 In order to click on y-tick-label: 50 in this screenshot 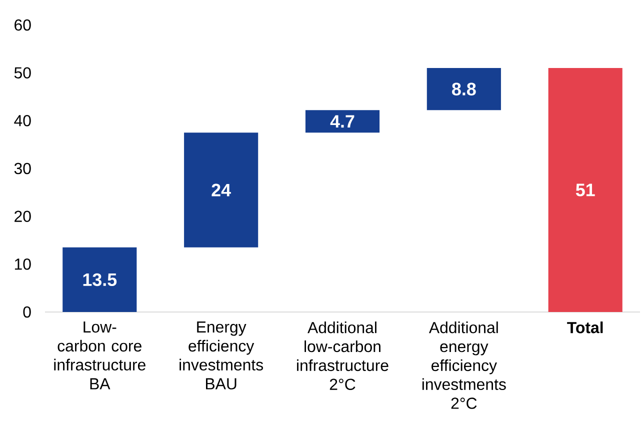, I will do `click(22, 72)`.